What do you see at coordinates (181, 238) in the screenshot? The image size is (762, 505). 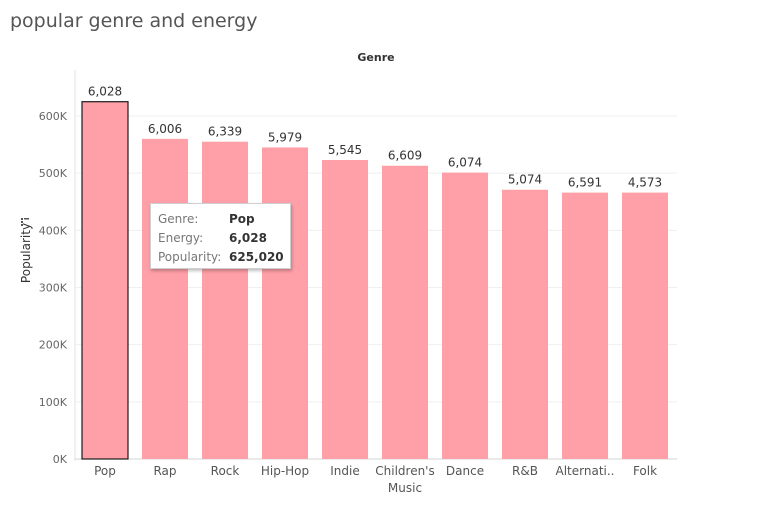 I see `tooltip-key: Energy:` at bounding box center [181, 238].